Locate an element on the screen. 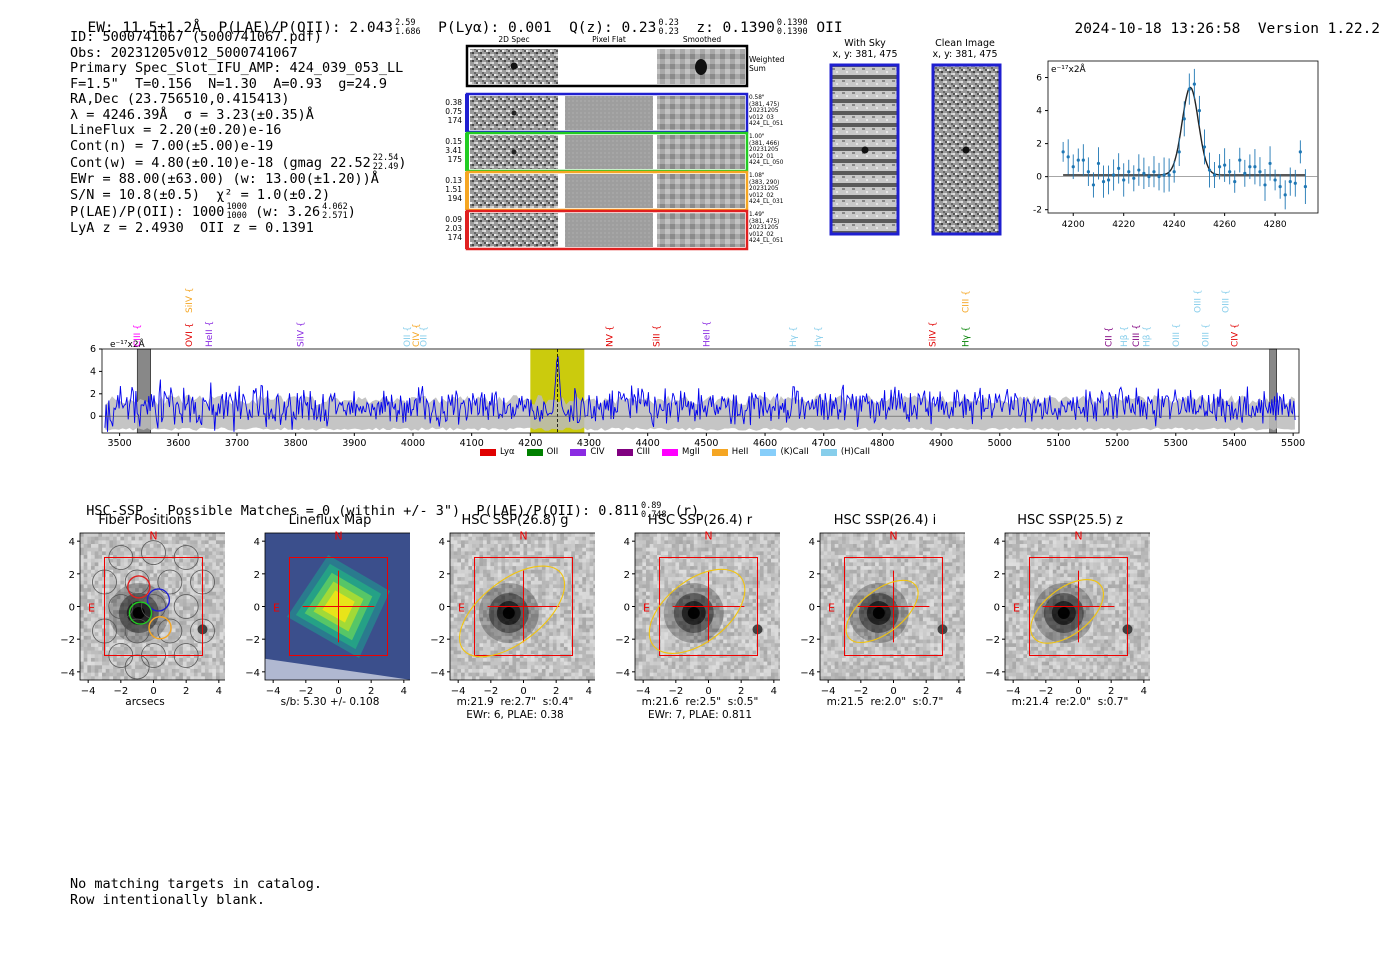 This screenshot has width=1400, height=953. cutout-row-value: 0.15 is located at coordinates (453, 141).